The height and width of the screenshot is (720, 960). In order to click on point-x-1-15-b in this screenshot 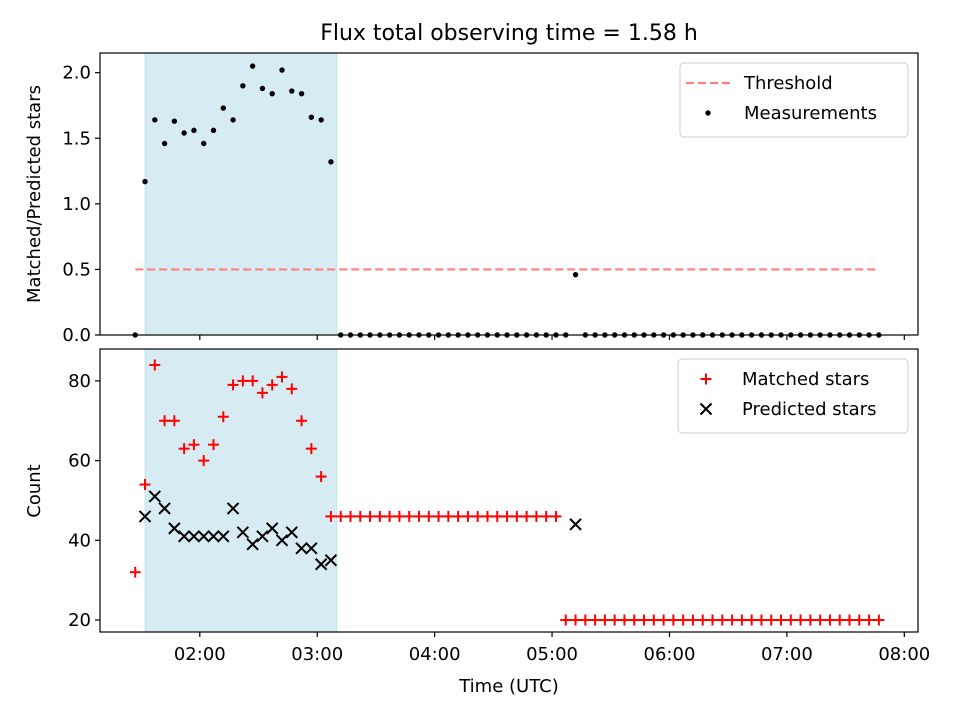, I will do `click(291, 532)`.